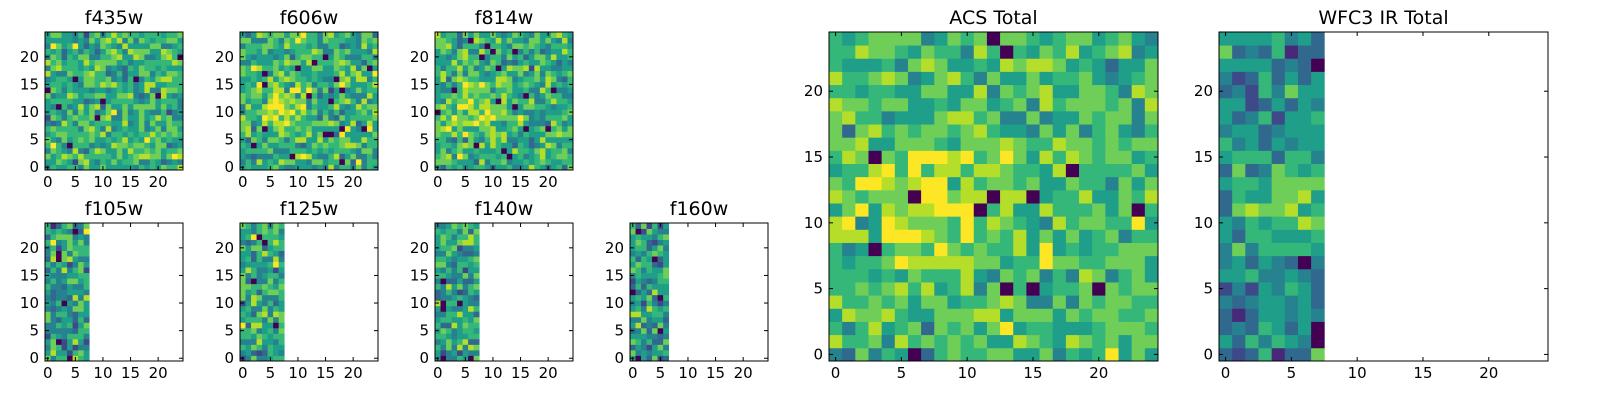 This screenshot has width=1600, height=400. Describe the element at coordinates (271, 182) in the screenshot. I see `x-tick-label: 5` at that location.